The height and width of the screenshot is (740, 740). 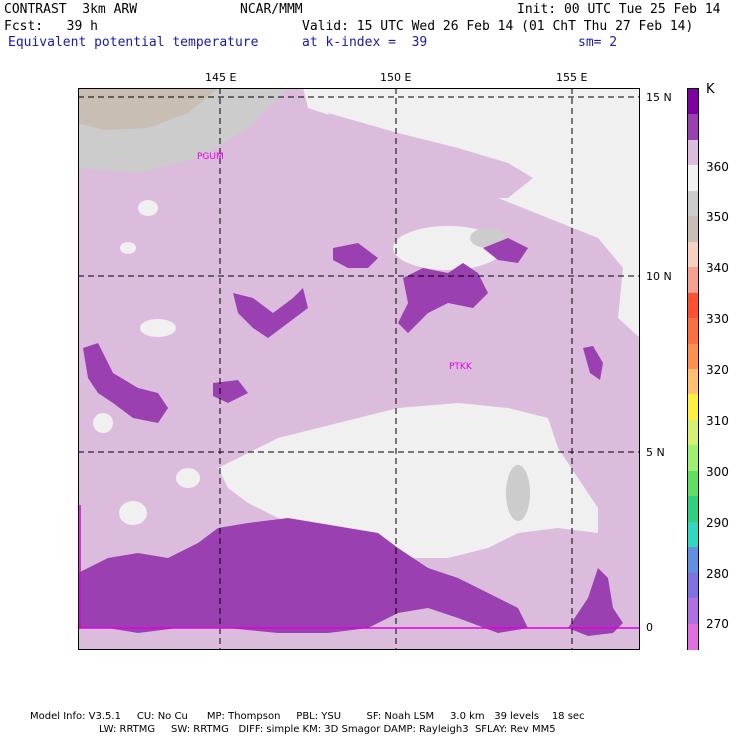 What do you see at coordinates (396, 77) in the screenshot?
I see `lon-label-150: 150 E` at bounding box center [396, 77].